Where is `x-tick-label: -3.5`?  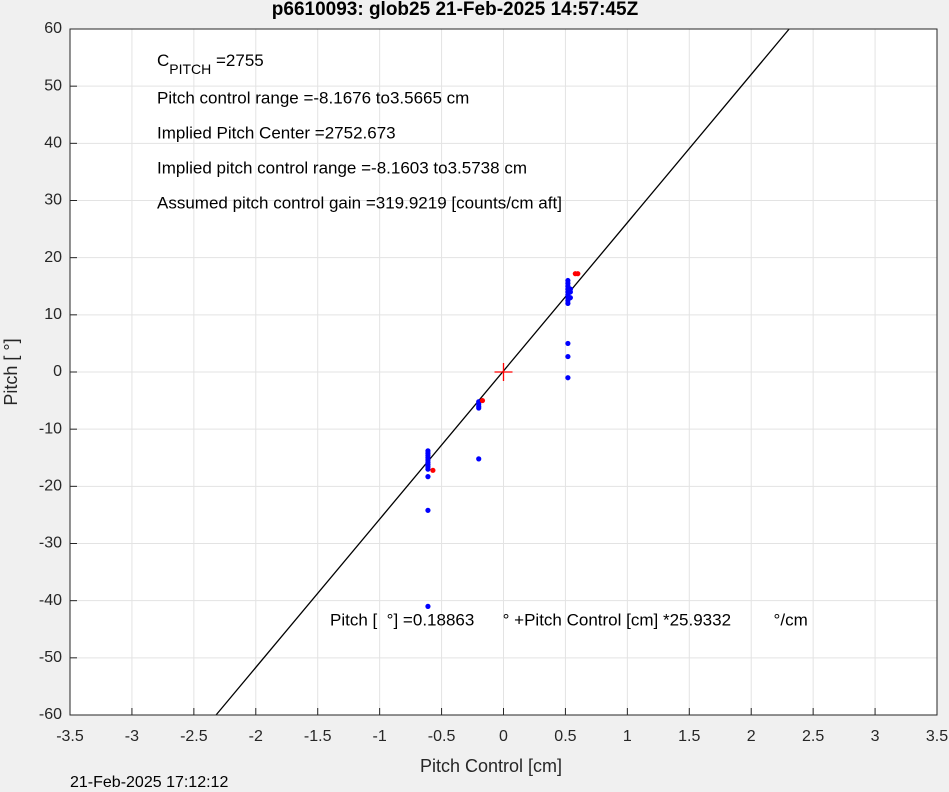
x-tick-label: -3.5 is located at coordinates (70, 736).